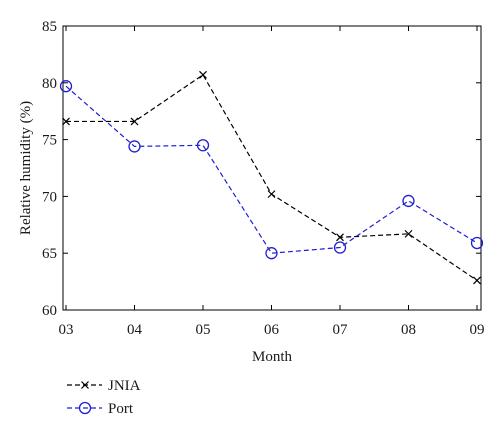 This screenshot has width=500, height=438. What do you see at coordinates (121, 409) in the screenshot?
I see `legend-label-port: Port` at bounding box center [121, 409].